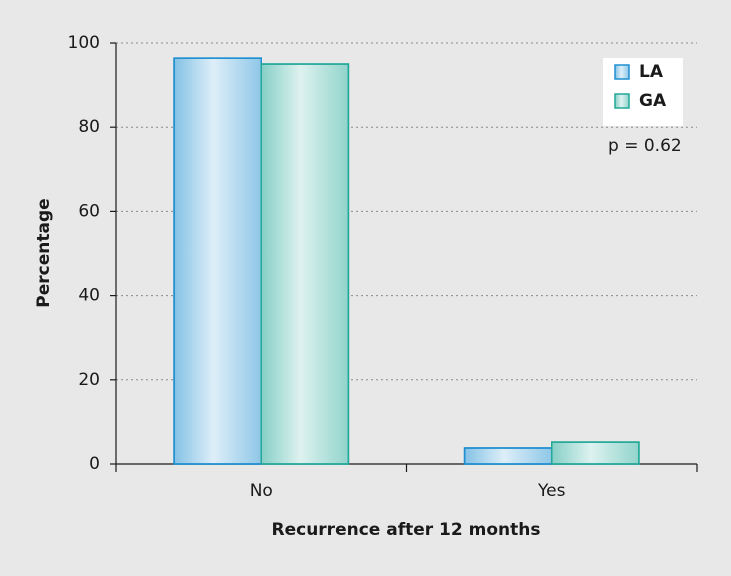 This screenshot has width=731, height=576. I want to click on y-tick-label: 80, so click(89, 127).